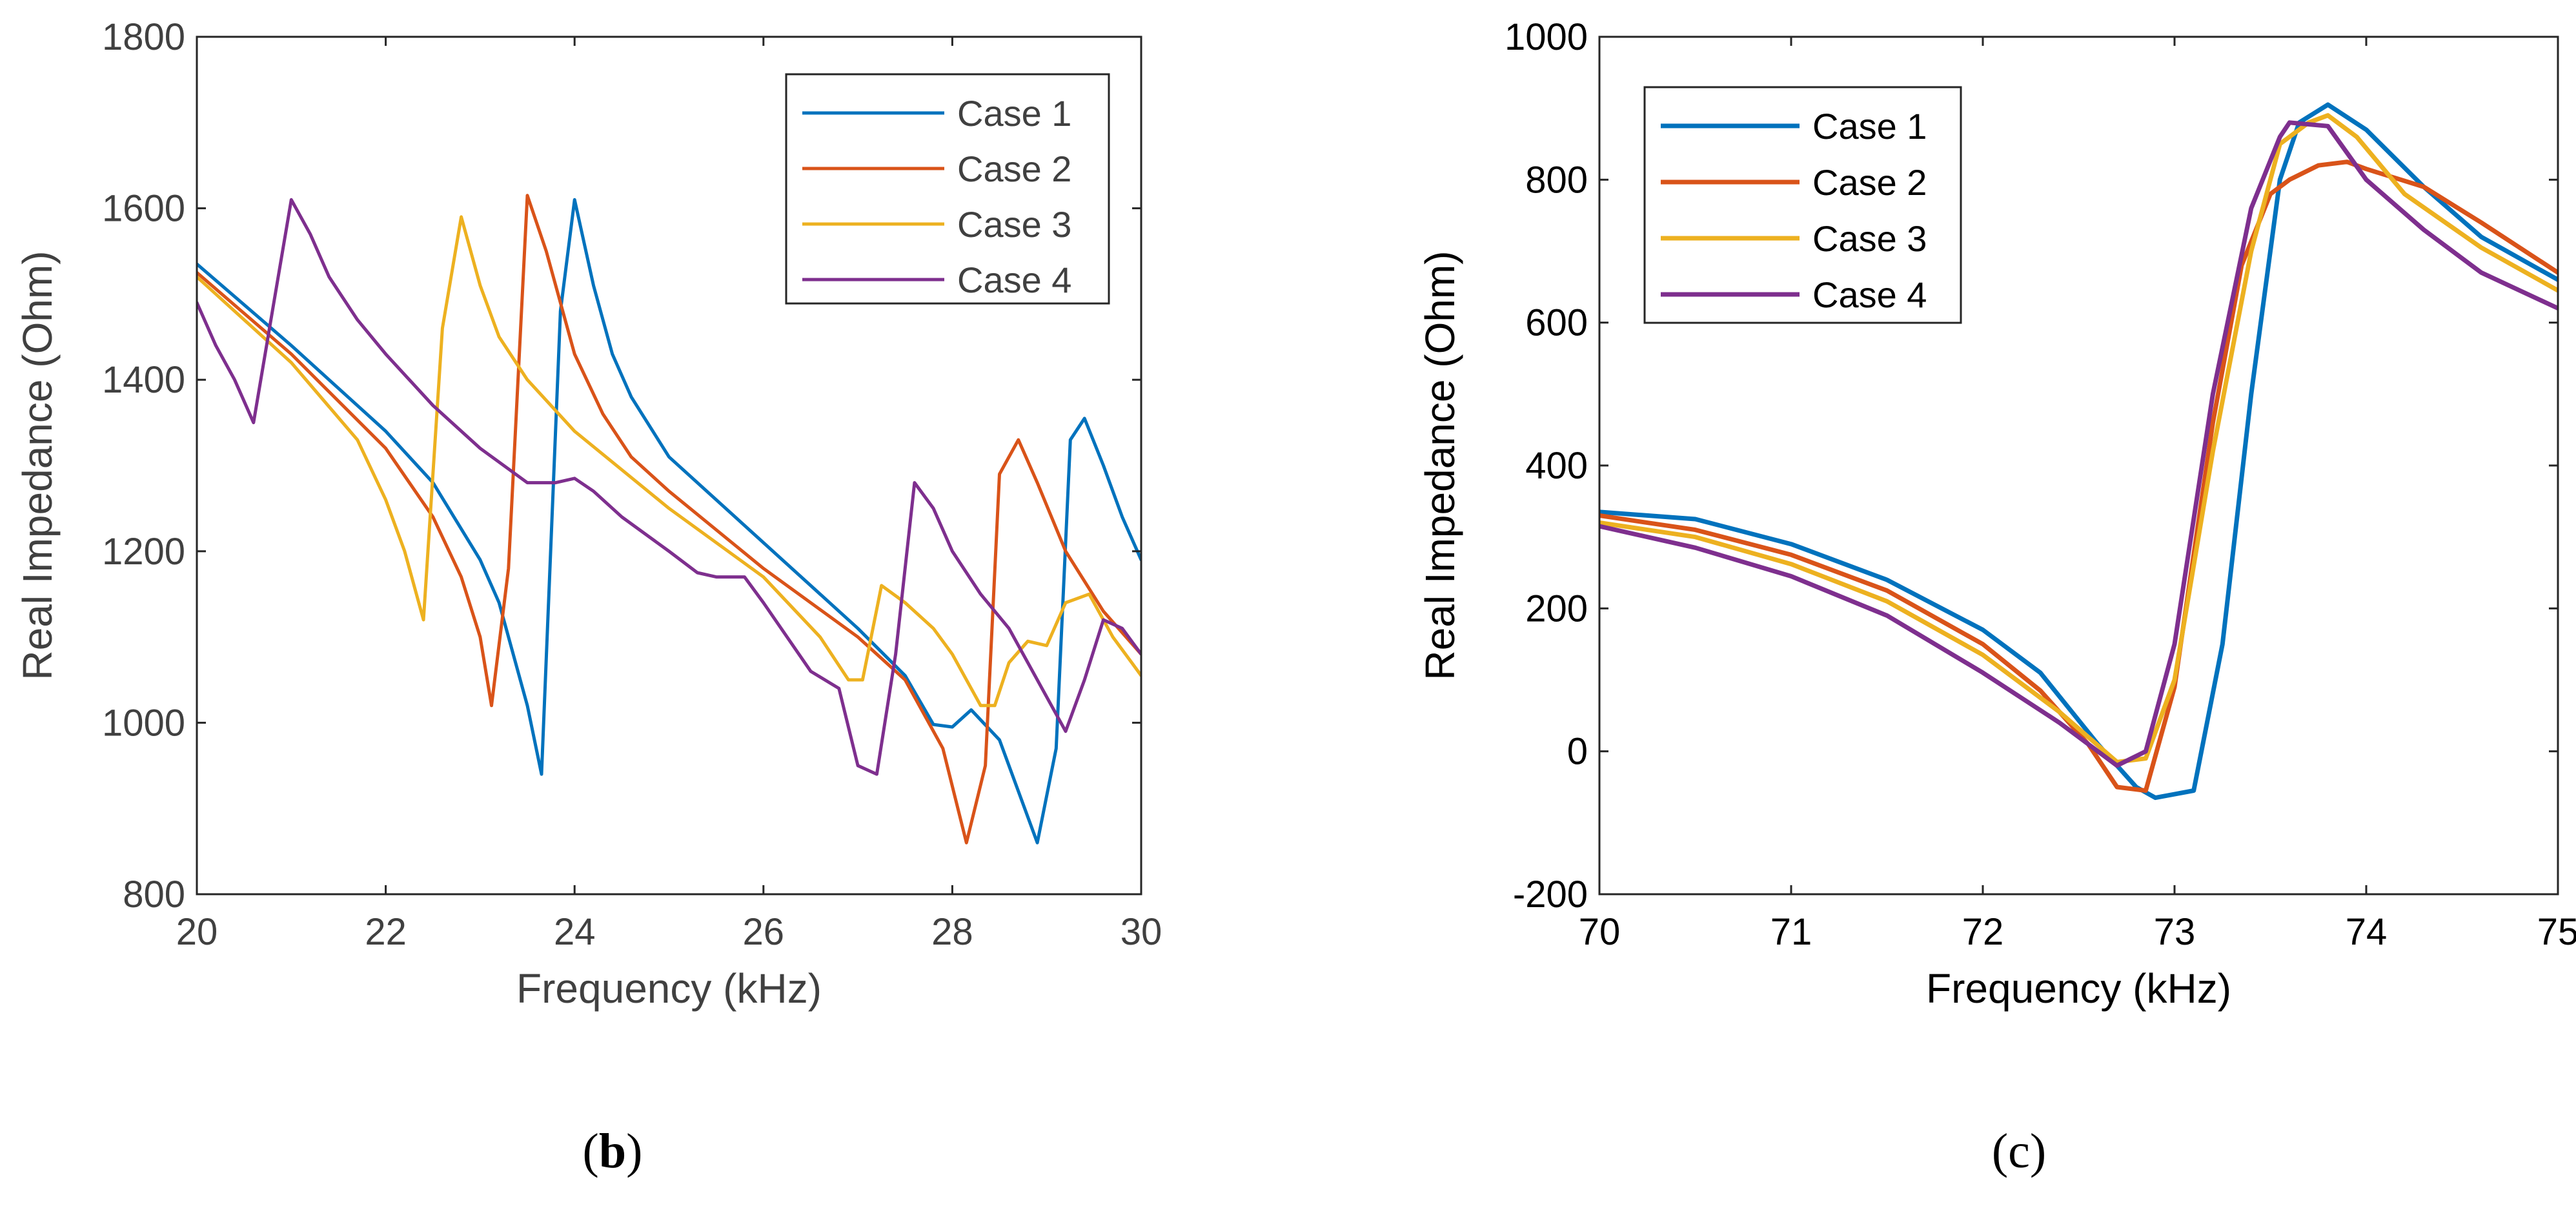 The width and height of the screenshot is (2576, 1208). What do you see at coordinates (1600, 932) in the screenshot?
I see `chart-c-x-tick-label: 70` at bounding box center [1600, 932].